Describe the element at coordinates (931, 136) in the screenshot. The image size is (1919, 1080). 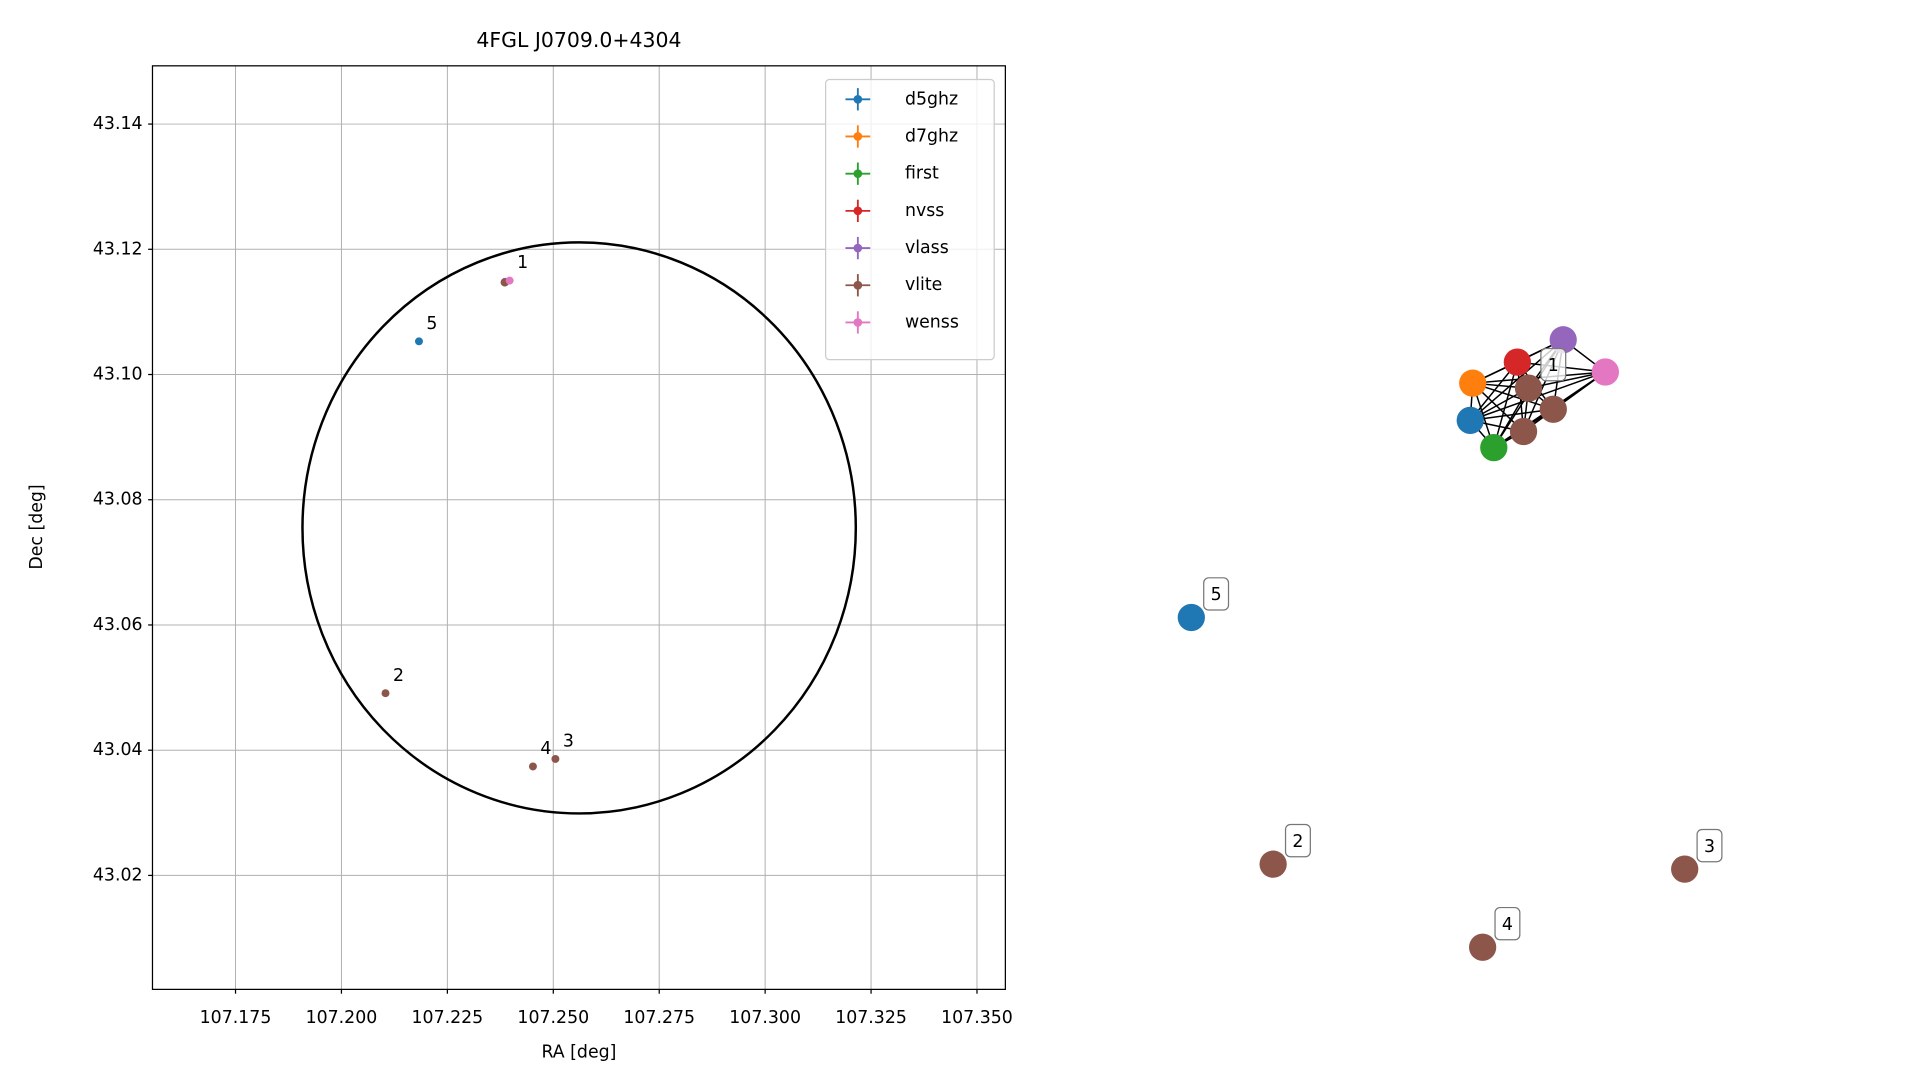
I see `legend-label: d7ghz` at that location.